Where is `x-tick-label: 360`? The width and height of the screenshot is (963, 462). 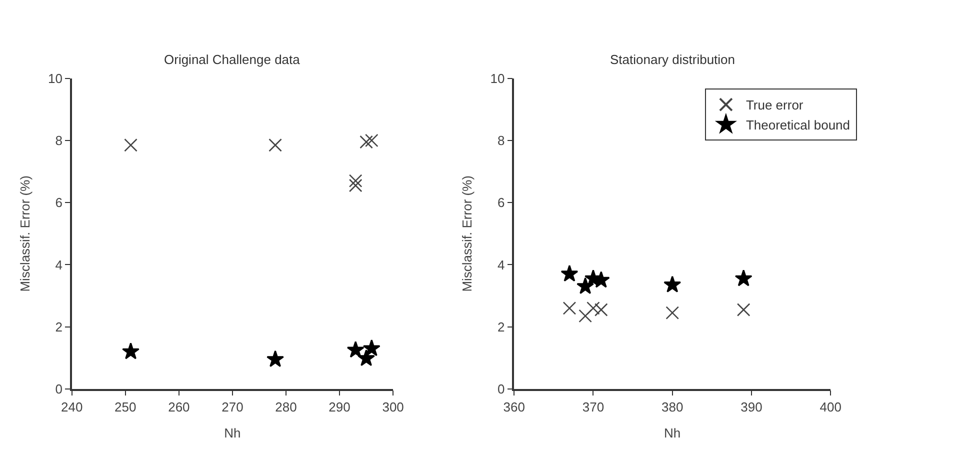
x-tick-label: 360 is located at coordinates (514, 406).